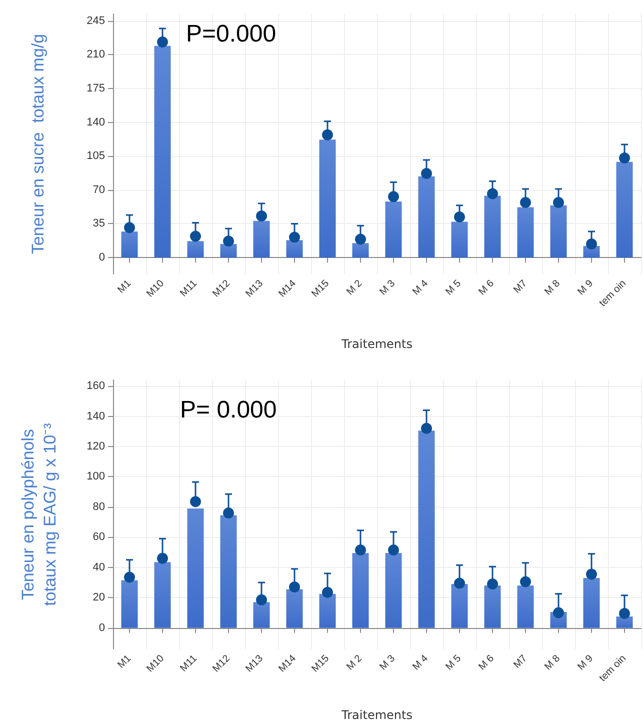 The width and height of the screenshot is (644, 726). I want to click on y-tick-label: 175, so click(95, 88).